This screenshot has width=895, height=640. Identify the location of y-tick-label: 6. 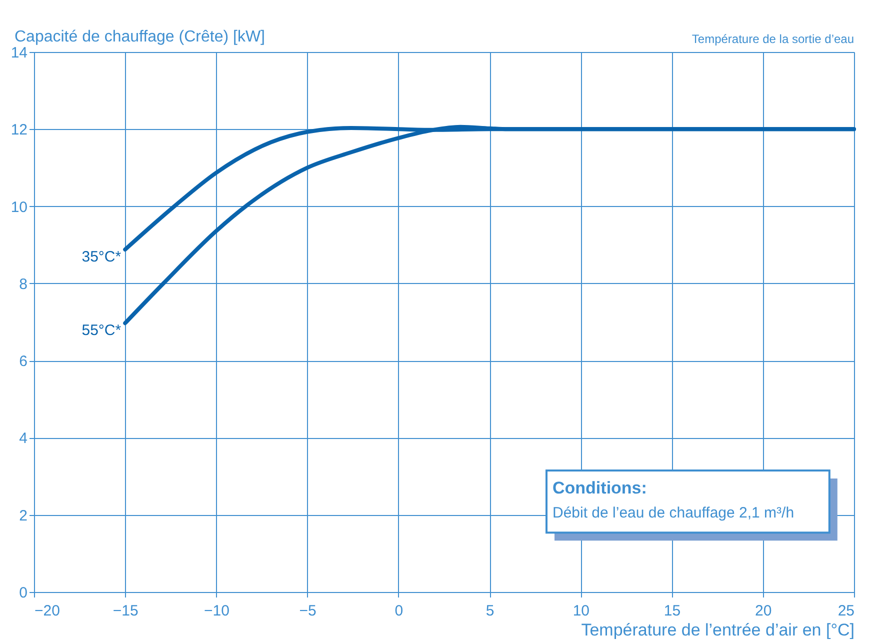
(23, 361).